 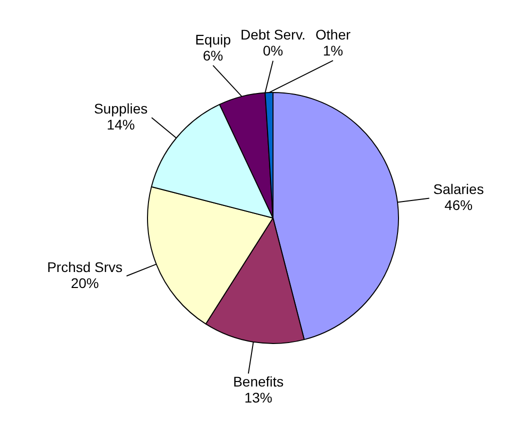 I want to click on slice-label: Benefits, so click(x=258, y=381).